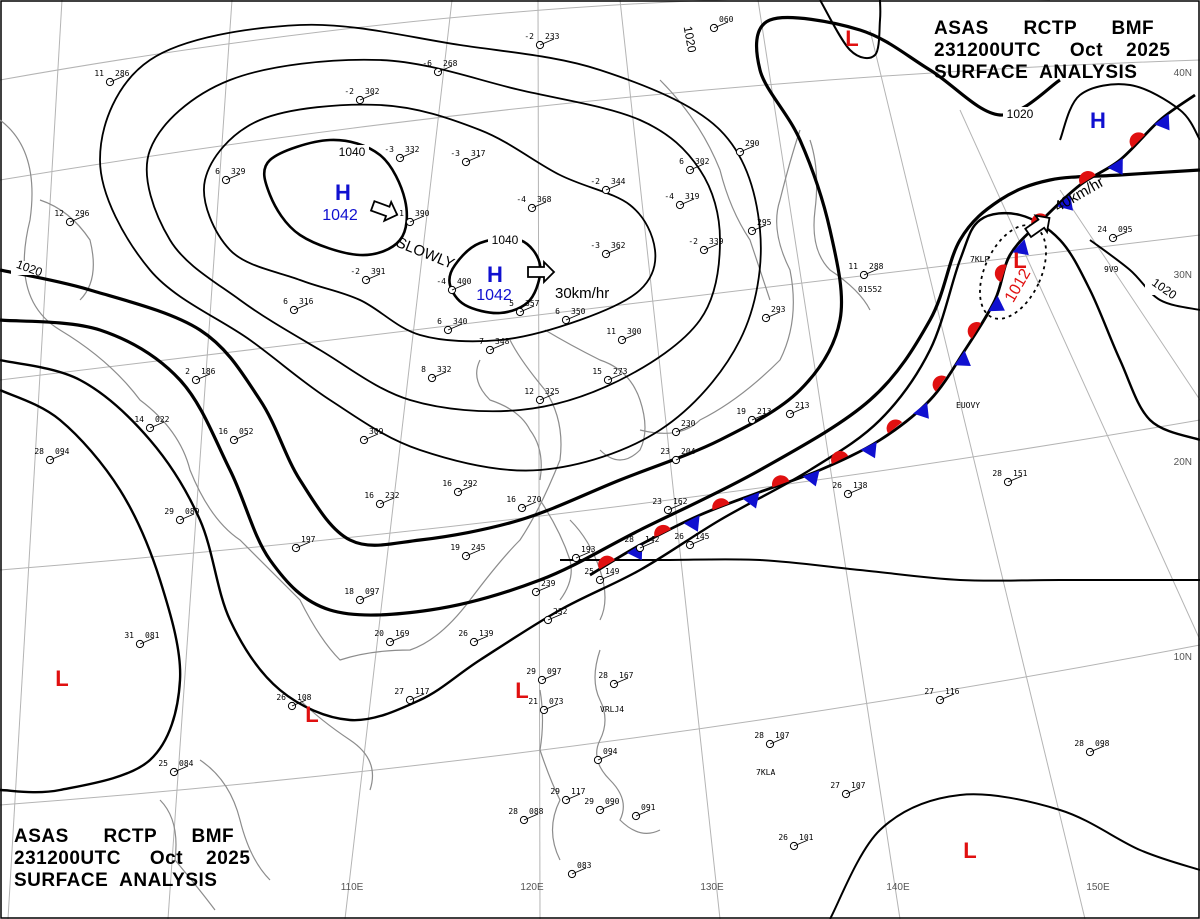 The height and width of the screenshot is (919, 1200). I want to click on station-plot: 25 149, so click(602, 576).